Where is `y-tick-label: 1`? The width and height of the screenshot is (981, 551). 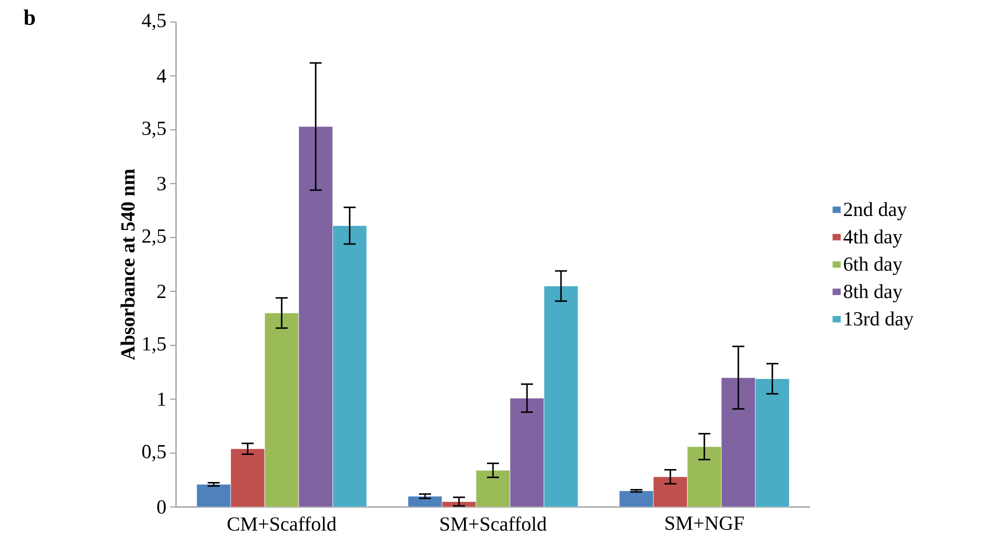 y-tick-label: 1 is located at coordinates (162, 399).